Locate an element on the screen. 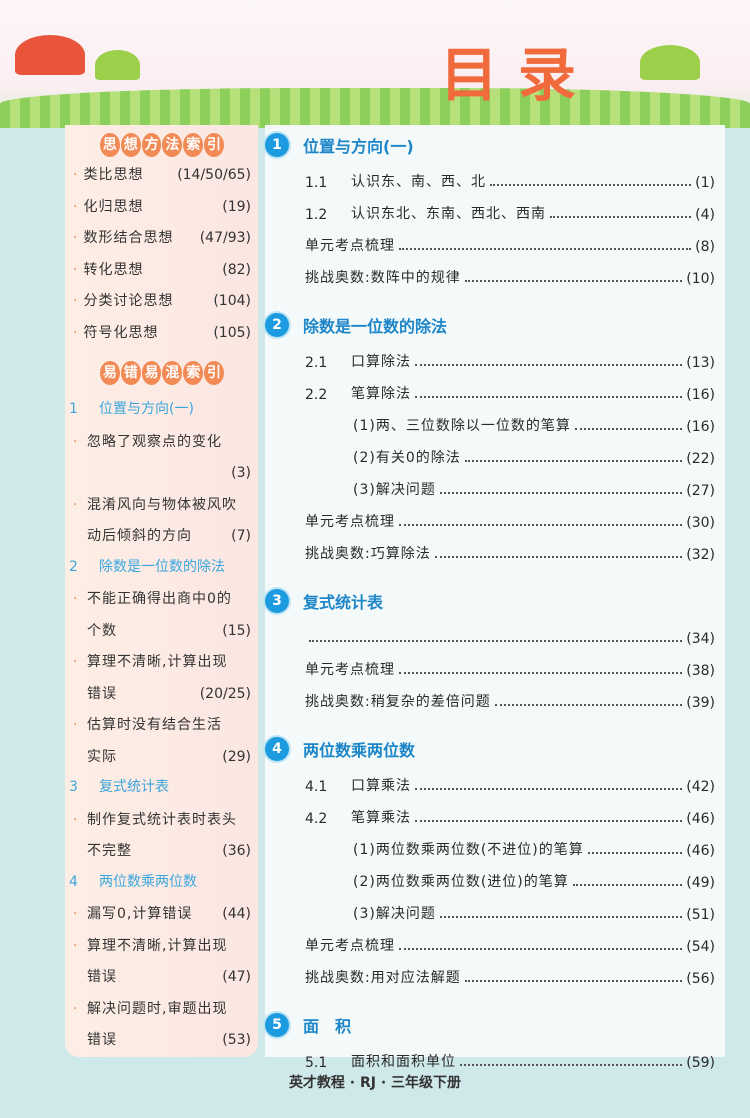 The width and height of the screenshot is (750, 1118). entry-page: (4) is located at coordinates (705, 215).